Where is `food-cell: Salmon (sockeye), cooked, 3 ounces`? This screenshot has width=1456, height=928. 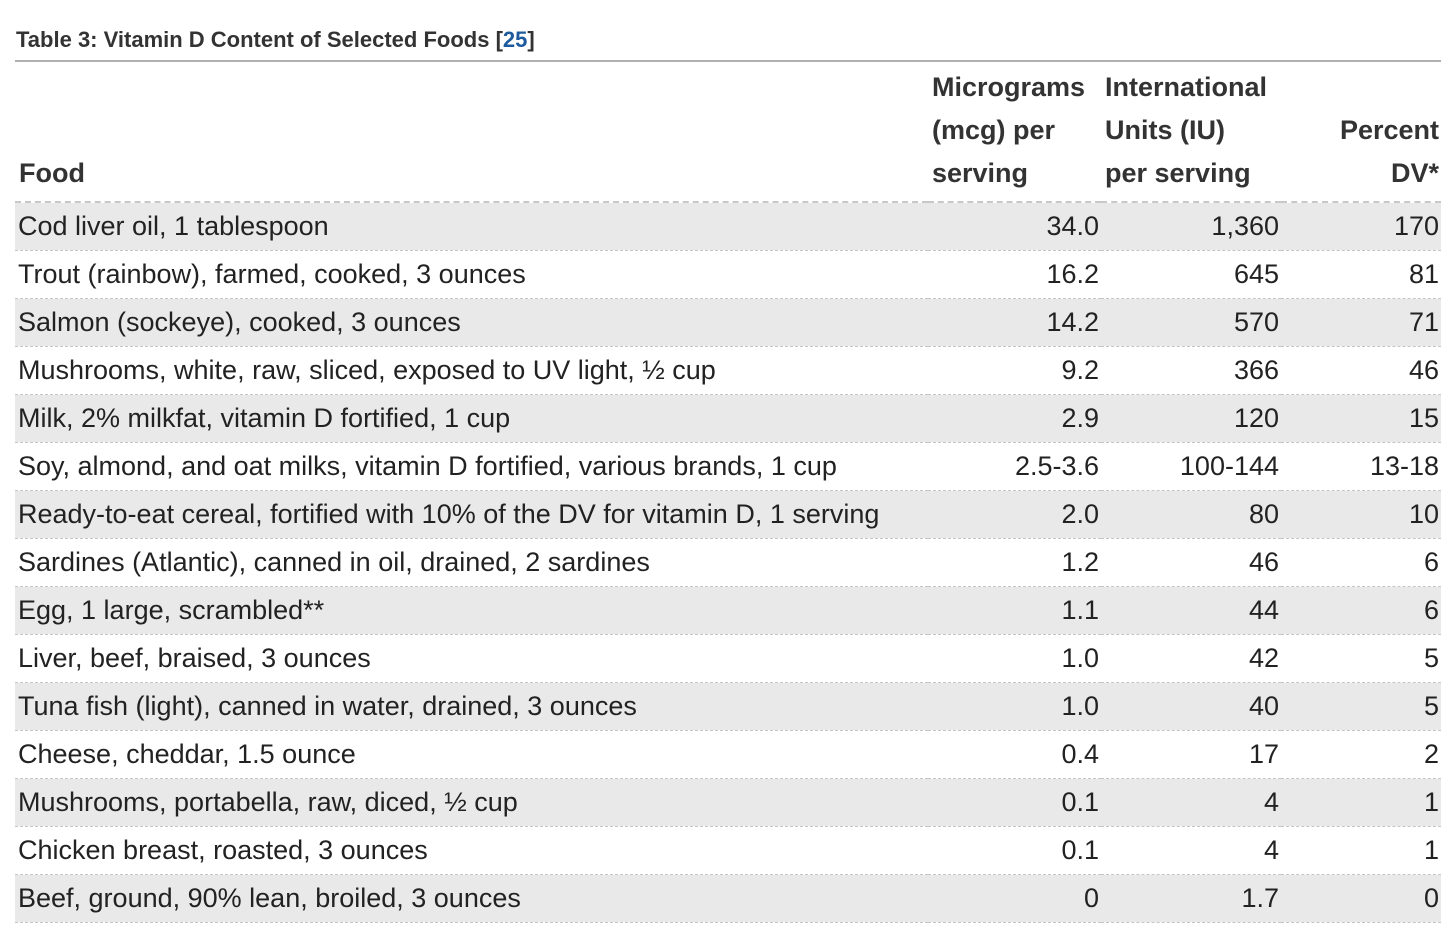
food-cell: Salmon (sockeye), cooked, 3 ounces is located at coordinates (471, 322).